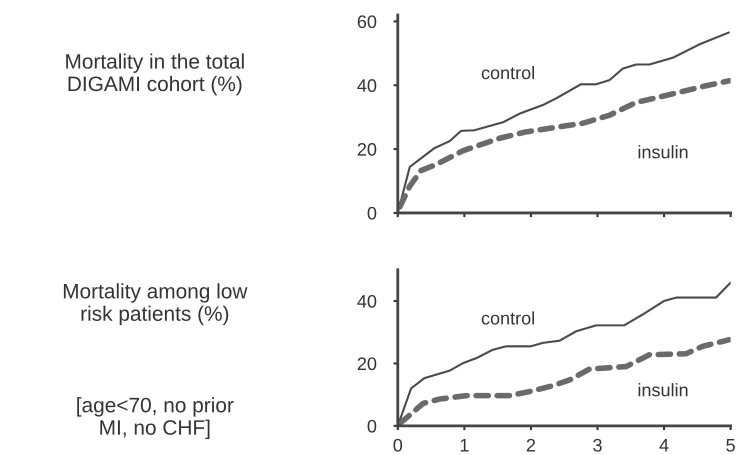  I want to click on y-axis-title: Mortality in the total DIGAMI cohort (%), so click(155, 74).